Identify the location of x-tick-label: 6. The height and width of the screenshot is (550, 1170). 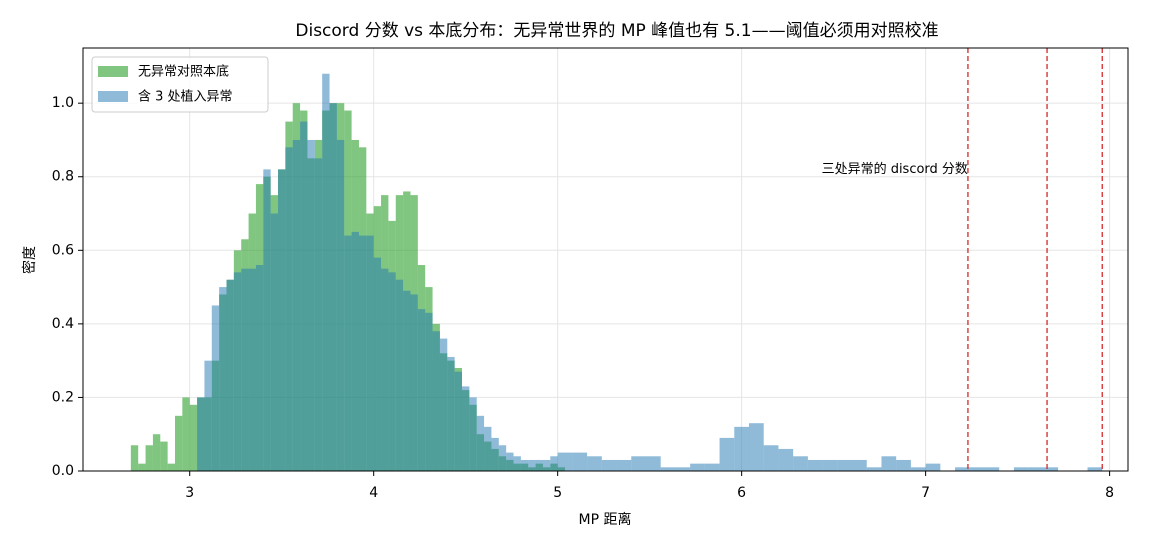
(741, 493).